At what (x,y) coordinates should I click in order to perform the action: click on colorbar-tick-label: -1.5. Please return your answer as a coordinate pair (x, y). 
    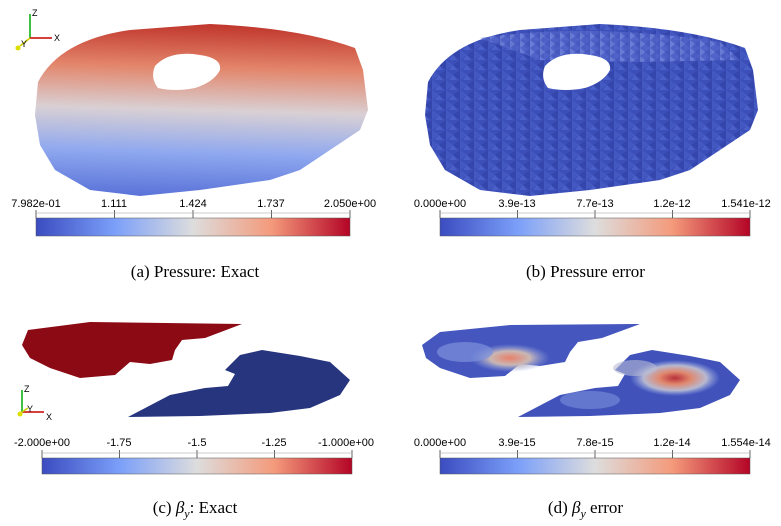
    Looking at the image, I should click on (197, 443).